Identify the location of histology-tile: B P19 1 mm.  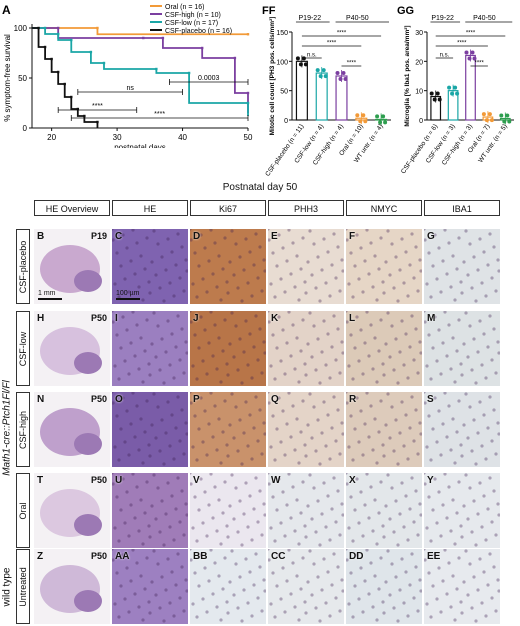
(72, 266).